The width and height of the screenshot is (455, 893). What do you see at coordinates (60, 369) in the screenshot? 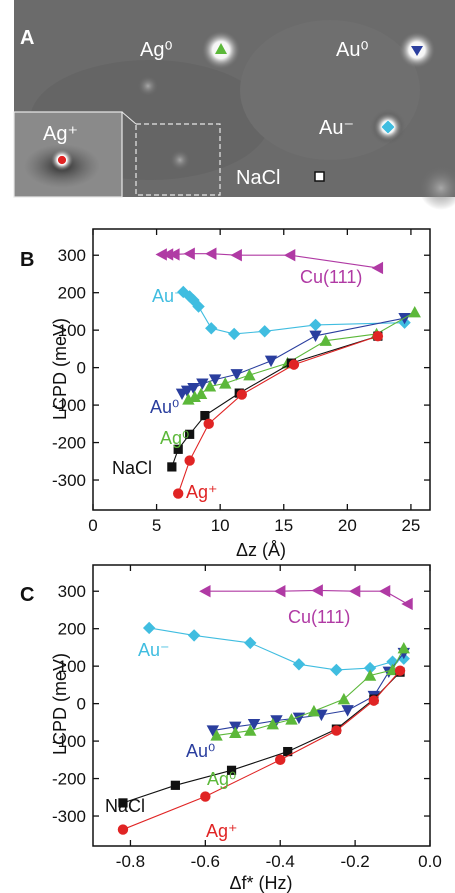
I see `y-axis-title-b: LCPD (meV)` at bounding box center [60, 369].